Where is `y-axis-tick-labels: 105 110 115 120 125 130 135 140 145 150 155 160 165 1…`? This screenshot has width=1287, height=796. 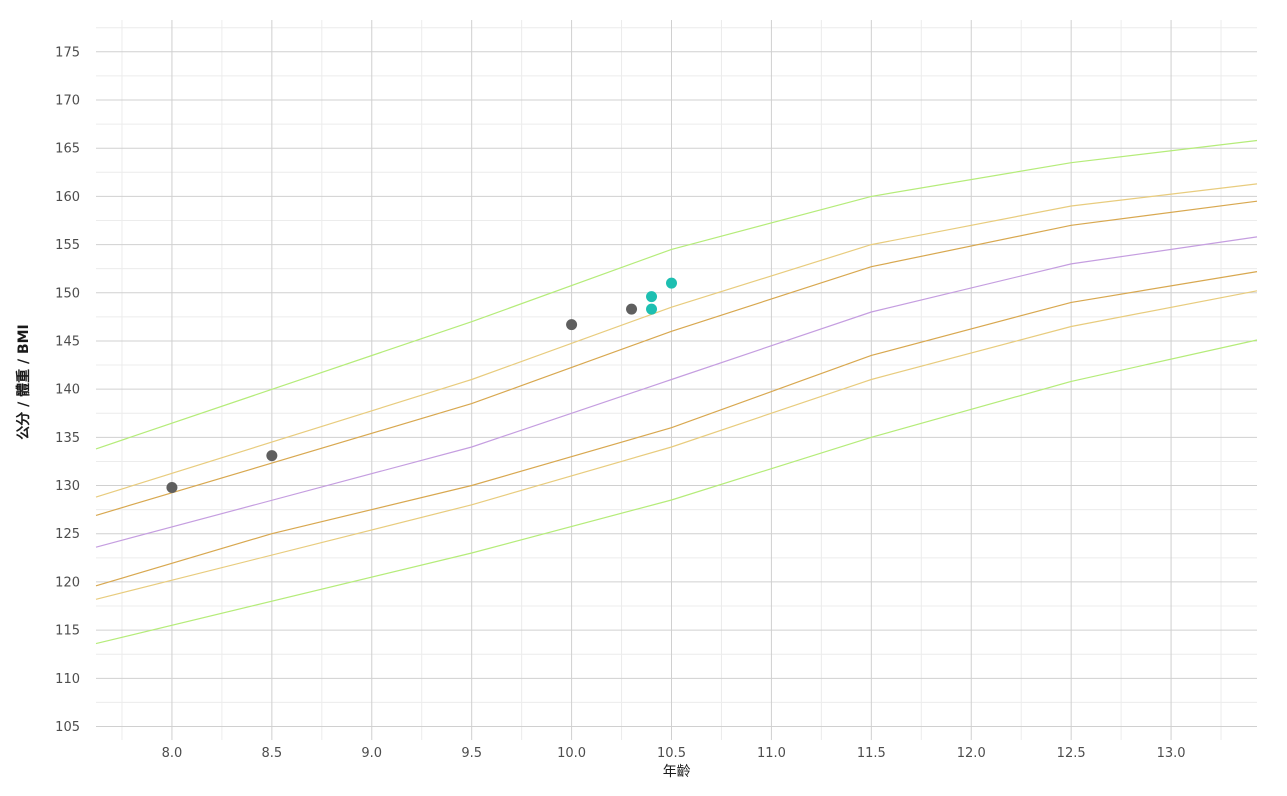 y-axis-tick-labels: 105 110 115 120 125 130 135 140 145 150 155 160 165 1… is located at coordinates (67, 390).